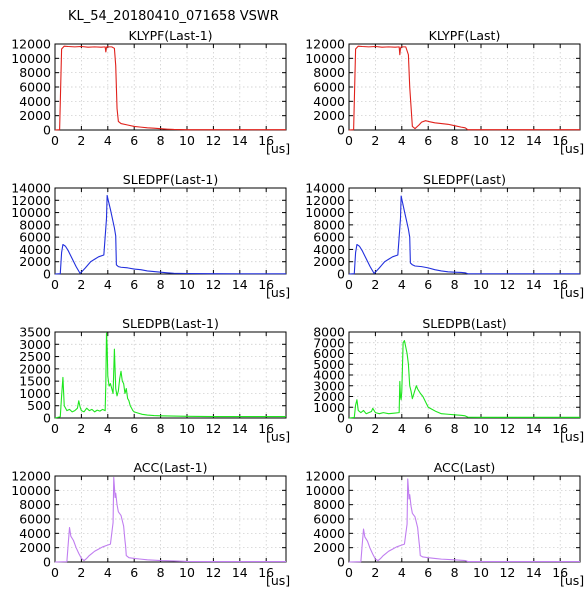 Image resolution: width=586 pixels, height=591 pixels. I want to click on y-tick-label: 3000, so click(35, 344).